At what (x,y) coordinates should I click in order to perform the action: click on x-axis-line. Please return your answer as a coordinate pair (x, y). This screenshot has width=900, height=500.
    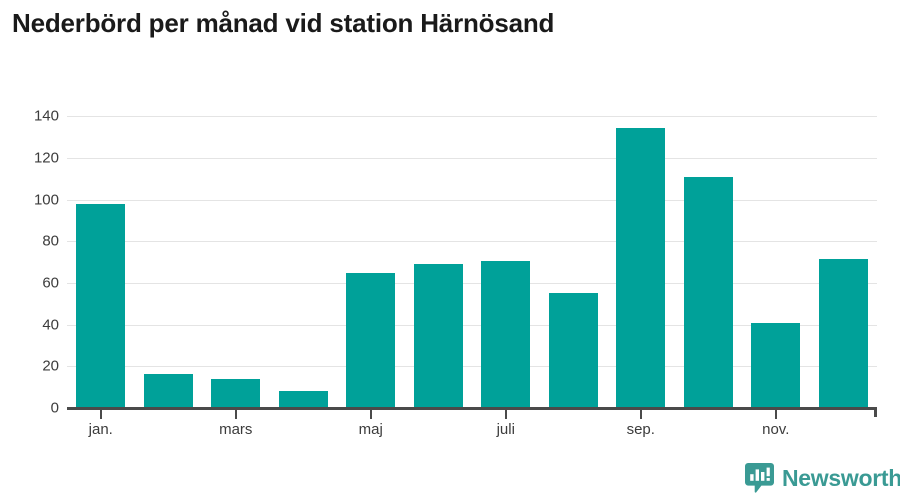
    Looking at the image, I should click on (472, 408).